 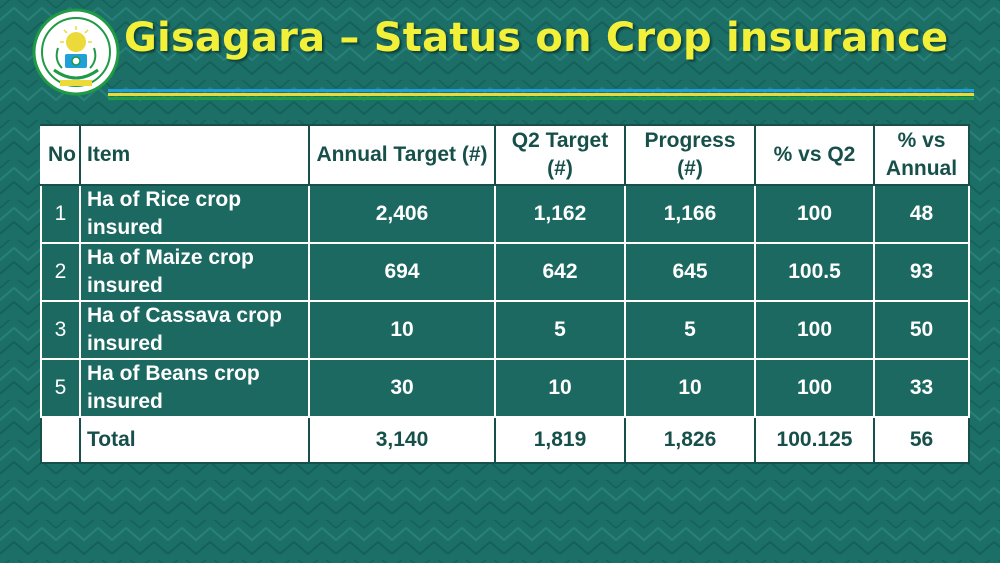 What do you see at coordinates (194, 330) in the screenshot?
I see `cell-item: Ha of Cassava crop insured` at bounding box center [194, 330].